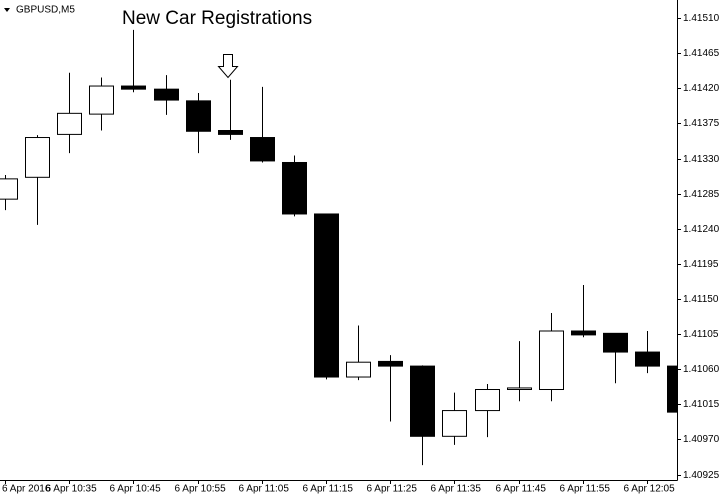 Image resolution: width=725 pixels, height=500 pixels. I want to click on x-tick-label: 6 Apr 2016, so click(26, 489).